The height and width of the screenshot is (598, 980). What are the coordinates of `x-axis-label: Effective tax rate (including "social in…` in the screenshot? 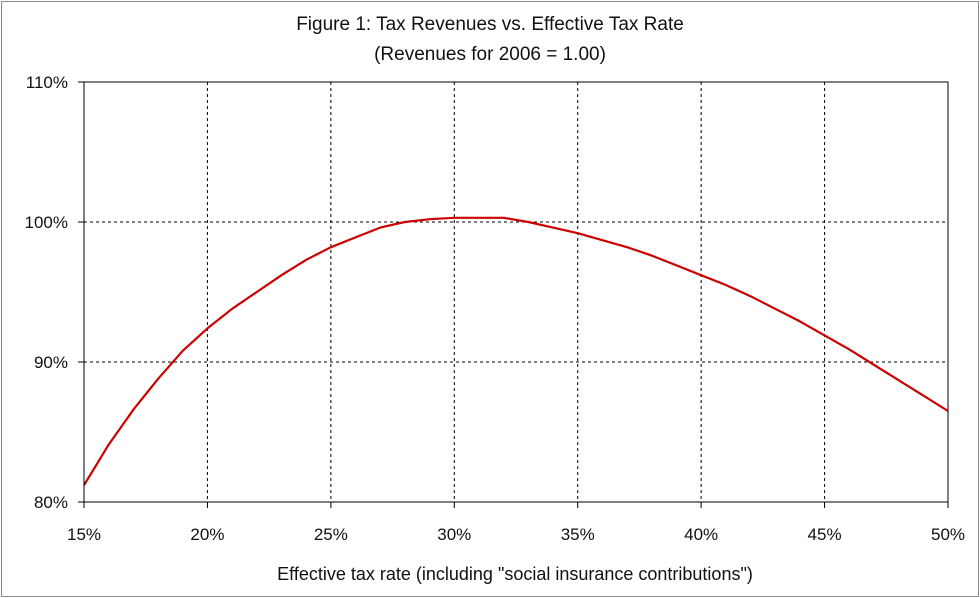 It's located at (515, 574).